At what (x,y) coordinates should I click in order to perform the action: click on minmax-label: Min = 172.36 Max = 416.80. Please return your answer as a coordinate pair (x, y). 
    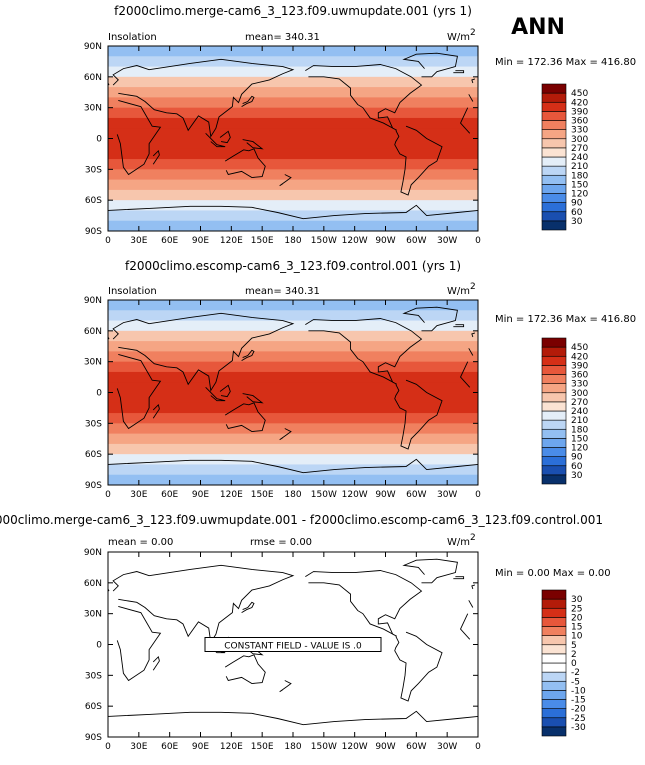
    Looking at the image, I should click on (565, 319).